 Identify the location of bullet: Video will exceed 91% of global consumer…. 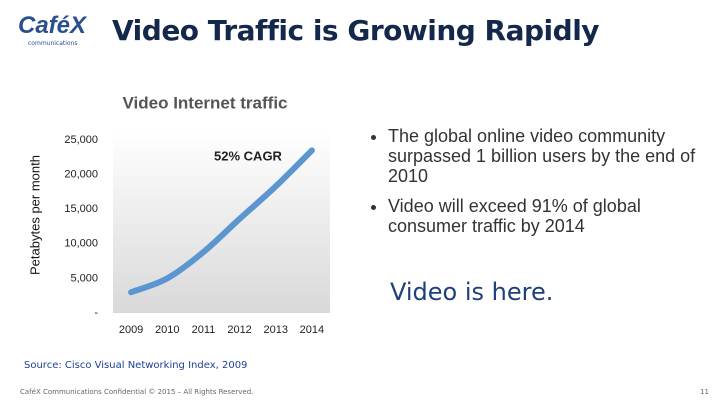
(548, 216).